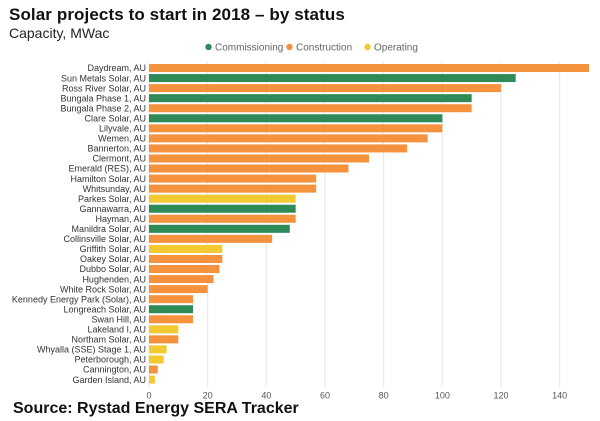  Describe the element at coordinates (249, 48) in the screenshot. I see `legend-label: Commissioning` at that location.